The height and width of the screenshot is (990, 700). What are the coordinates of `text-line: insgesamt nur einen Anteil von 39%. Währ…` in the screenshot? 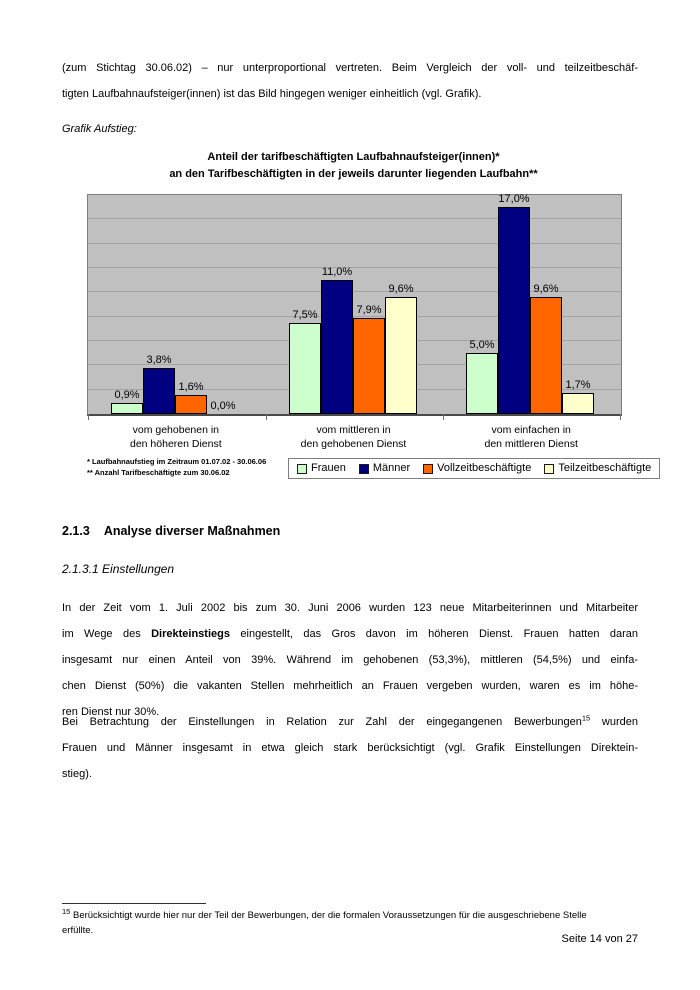 It's located at (350, 660).